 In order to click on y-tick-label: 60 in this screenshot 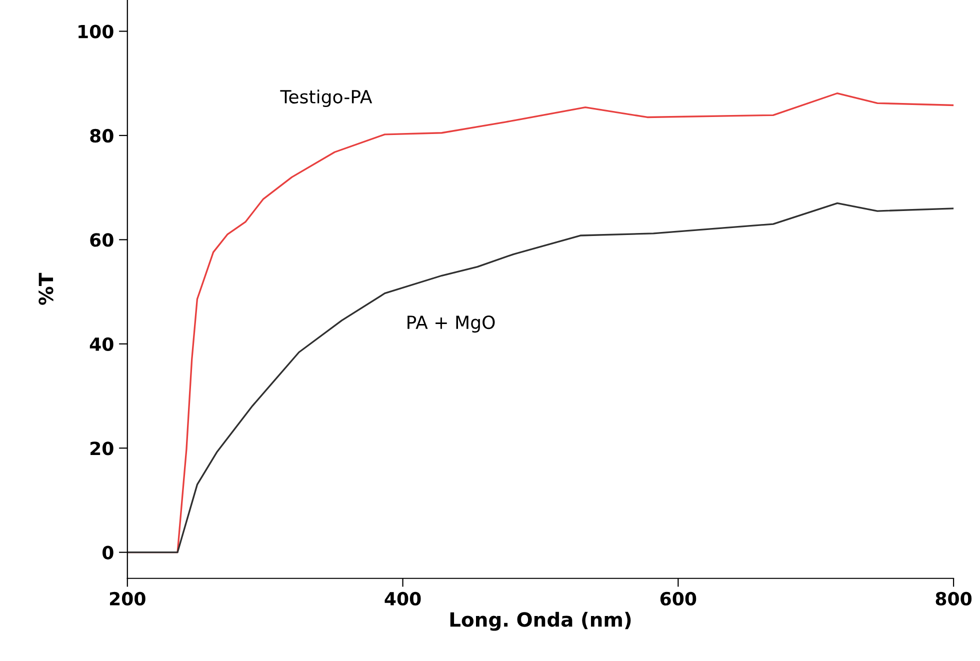, I will do `click(102, 240)`.